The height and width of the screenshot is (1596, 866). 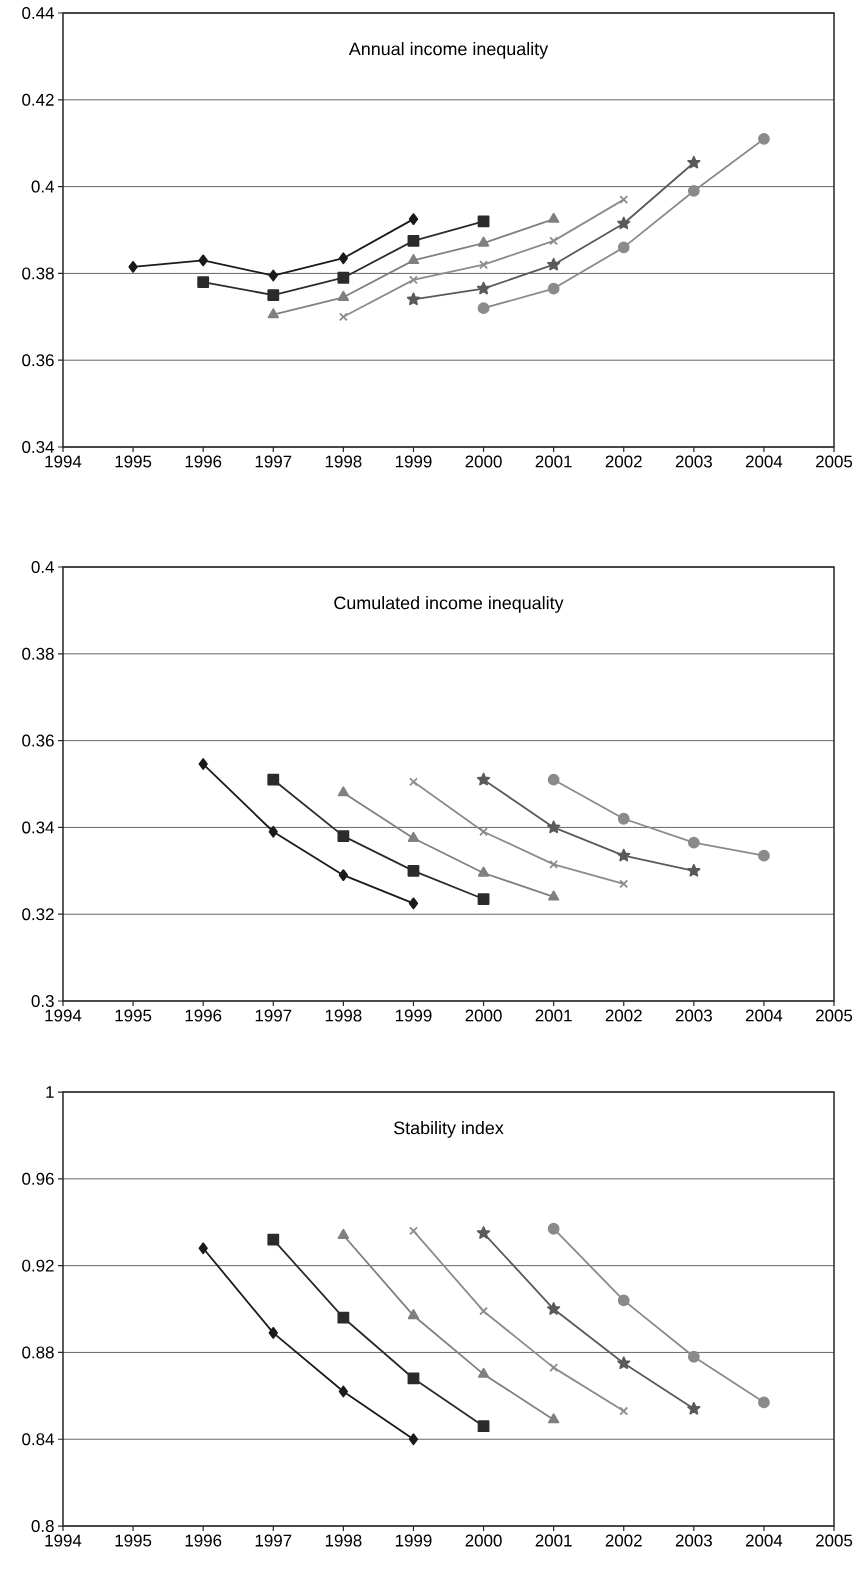 I want to click on y-tick-label: 0.84, so click(x=38, y=1439).